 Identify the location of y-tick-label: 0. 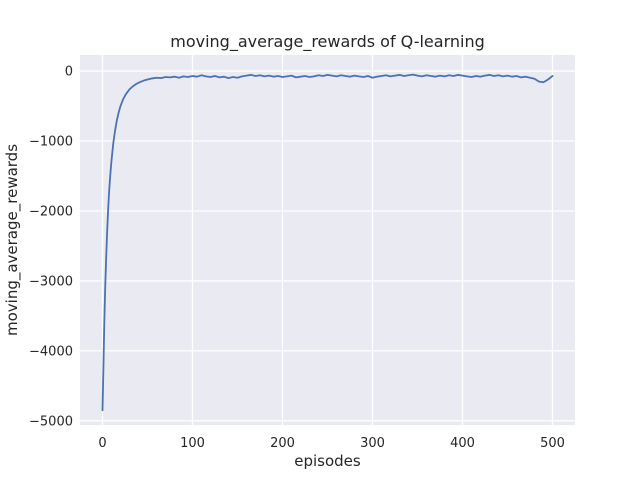
(69, 72).